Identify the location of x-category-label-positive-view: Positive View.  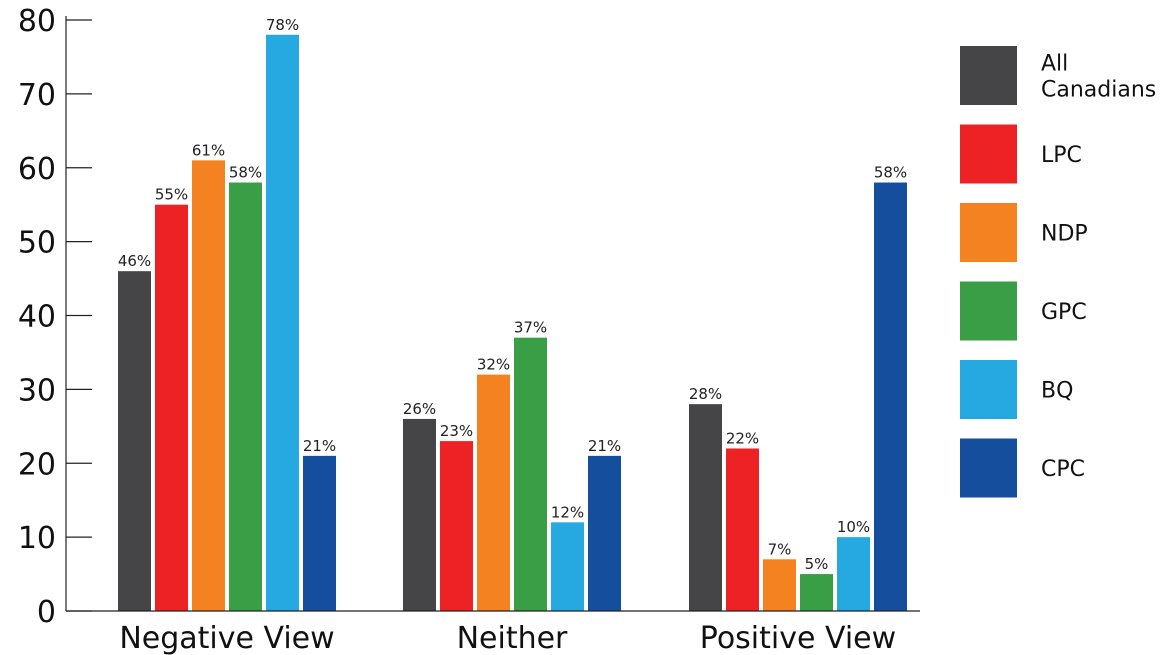
(798, 638).